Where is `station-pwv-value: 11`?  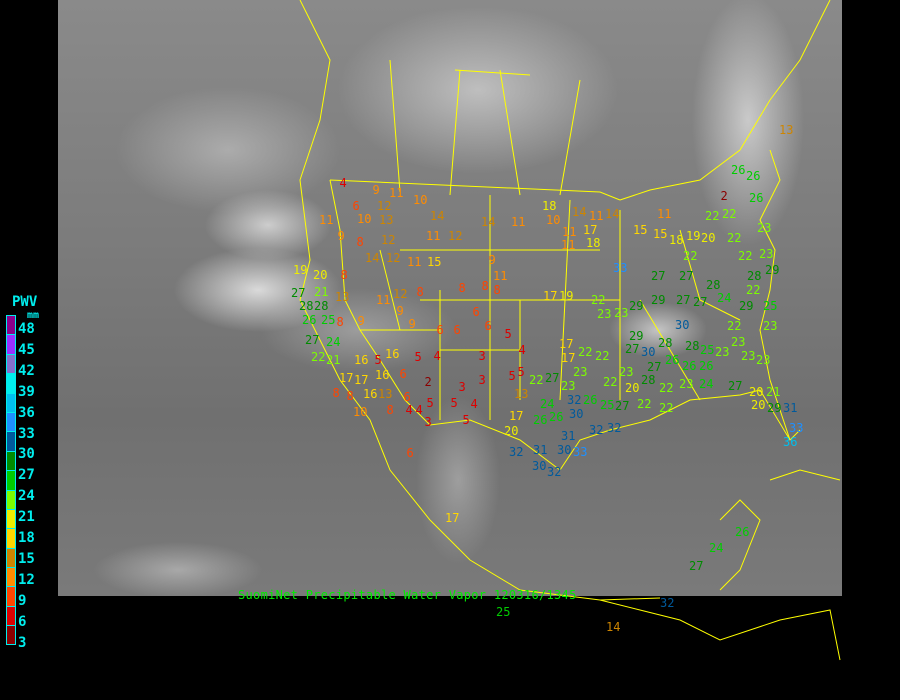 station-pwv-value: 11 is located at coordinates (383, 300).